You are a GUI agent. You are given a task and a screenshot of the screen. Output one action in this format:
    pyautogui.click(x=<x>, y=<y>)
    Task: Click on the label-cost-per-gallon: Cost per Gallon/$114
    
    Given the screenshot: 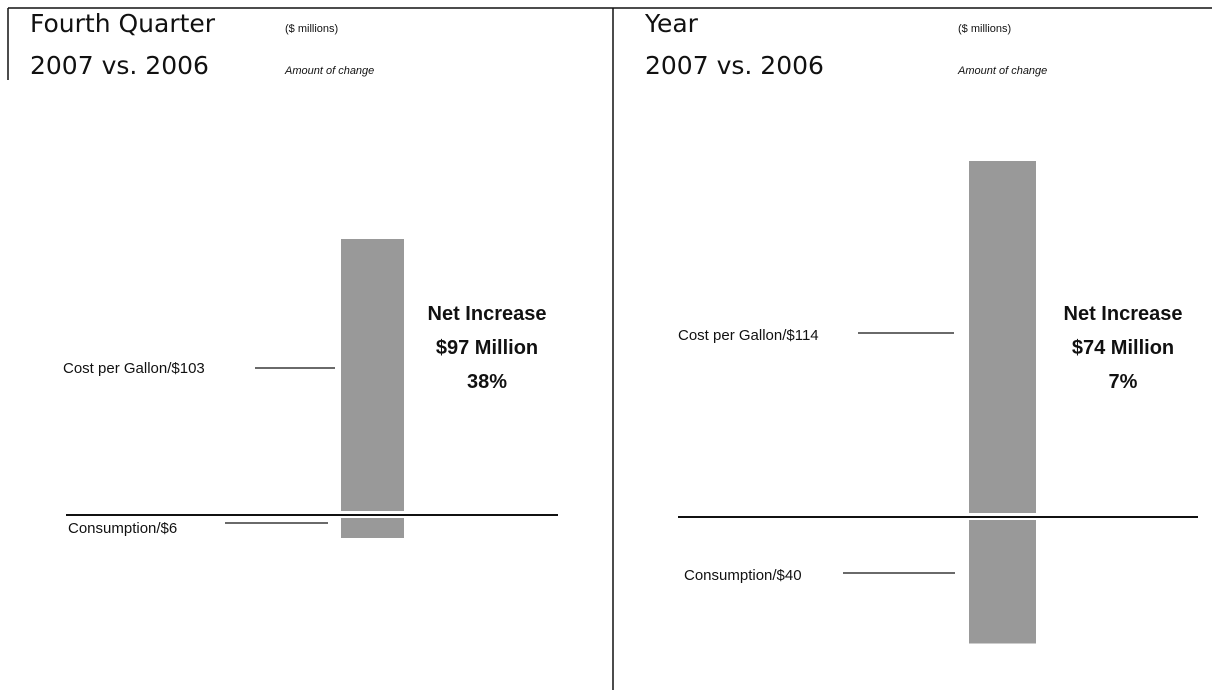 What is the action you would take?
    pyautogui.click(x=748, y=335)
    